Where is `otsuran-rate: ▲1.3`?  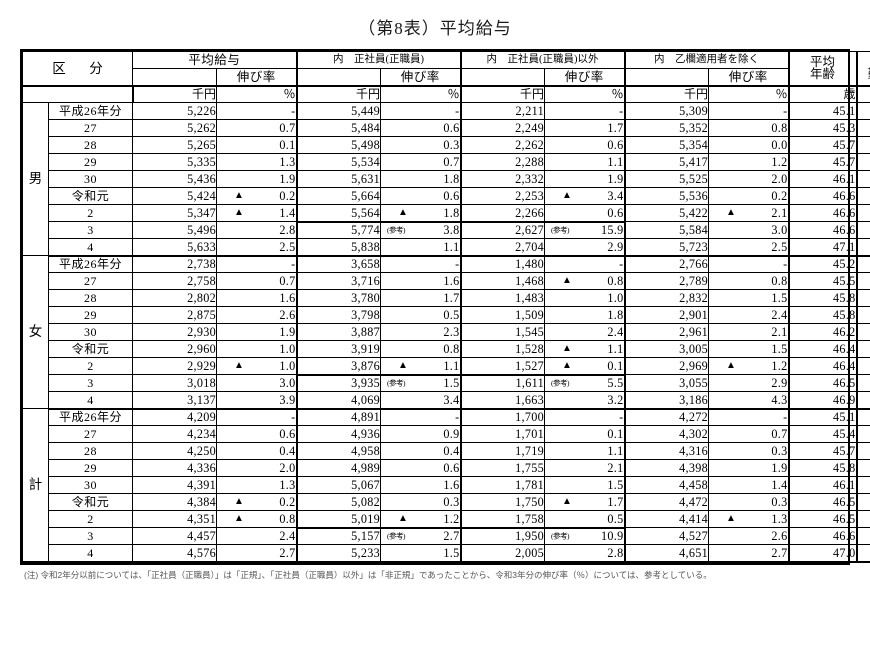
otsuran-rate: ▲1.3 is located at coordinates (749, 519).